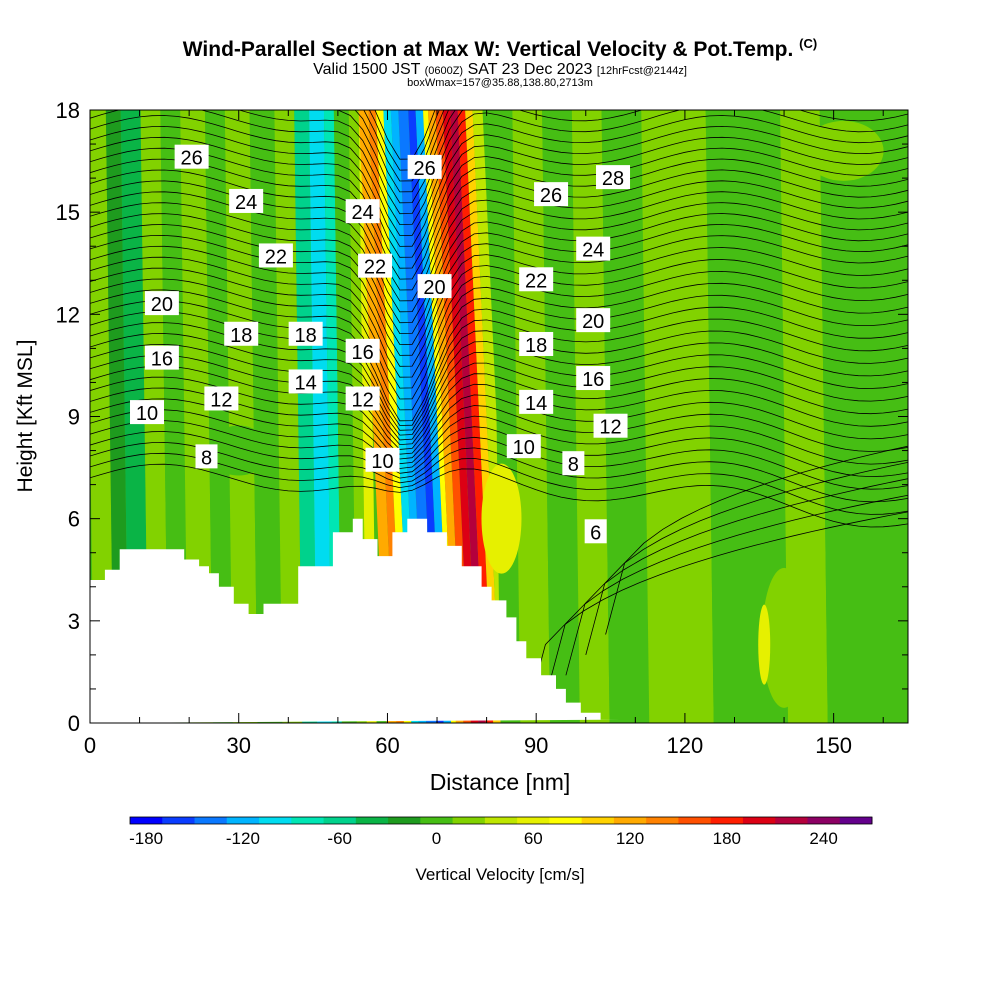 The height and width of the screenshot is (1000, 1000). Describe the element at coordinates (425, 169) in the screenshot. I see `contour-label-text: 26` at that location.